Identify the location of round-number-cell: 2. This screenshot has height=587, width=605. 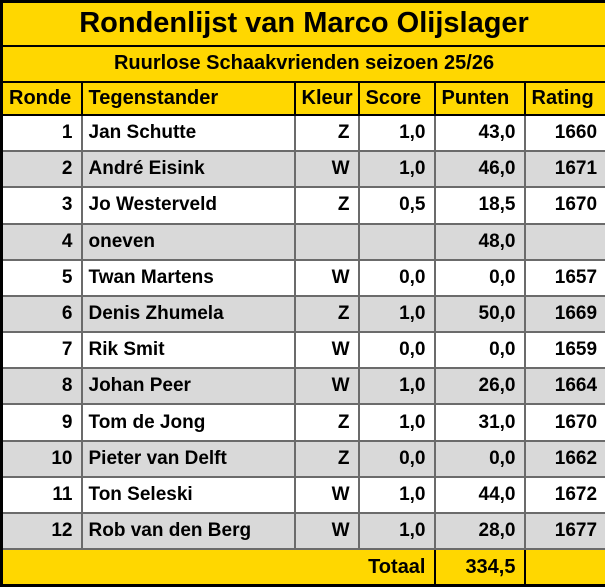
(41, 169).